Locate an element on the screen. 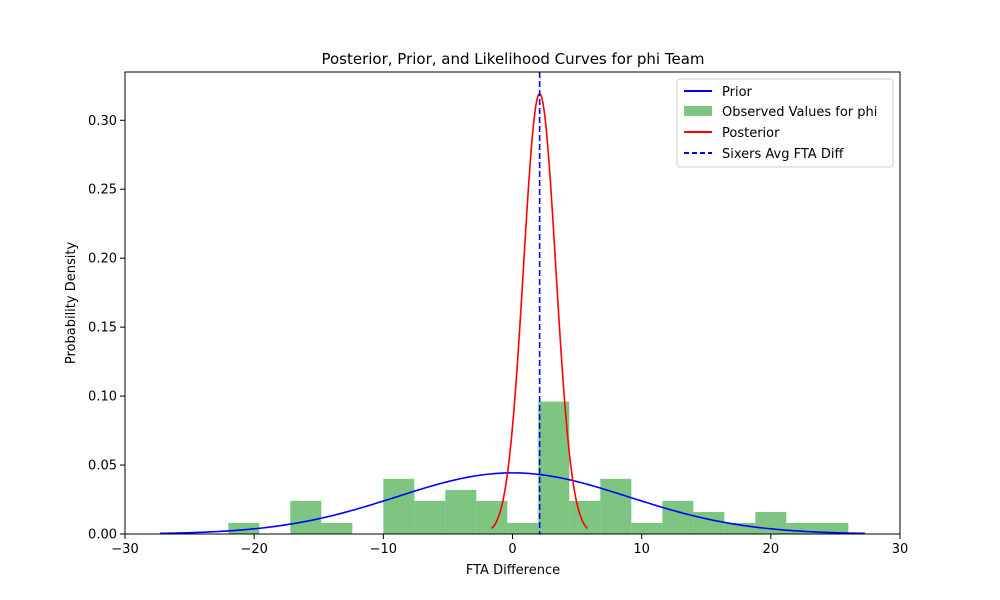 Image resolution: width=1000 pixels, height=600 pixels. x-tick-label: 30 is located at coordinates (900, 549).